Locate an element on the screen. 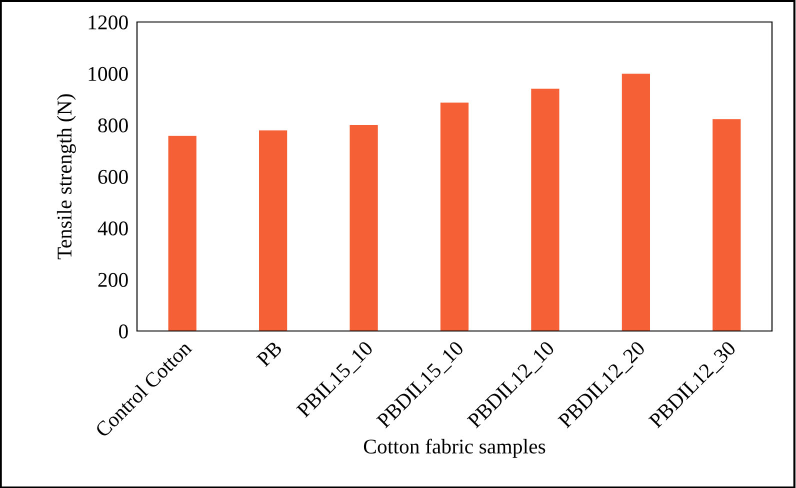 Image resolution: width=796 pixels, height=488 pixels. y-tick-label: 1200 is located at coordinates (108, 22).